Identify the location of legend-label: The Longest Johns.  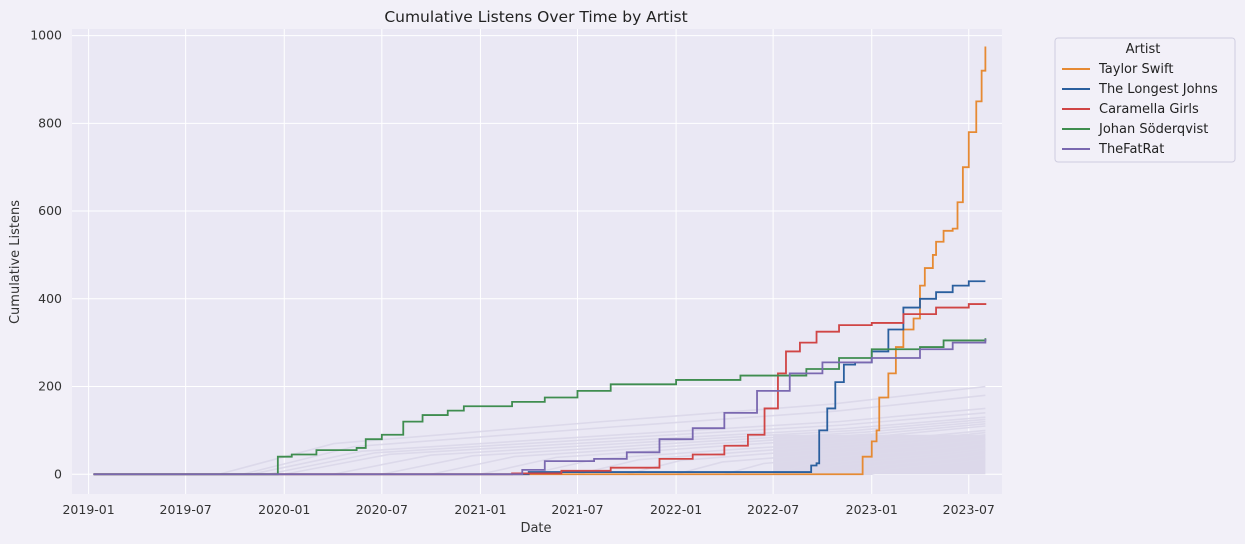
(1158, 89).